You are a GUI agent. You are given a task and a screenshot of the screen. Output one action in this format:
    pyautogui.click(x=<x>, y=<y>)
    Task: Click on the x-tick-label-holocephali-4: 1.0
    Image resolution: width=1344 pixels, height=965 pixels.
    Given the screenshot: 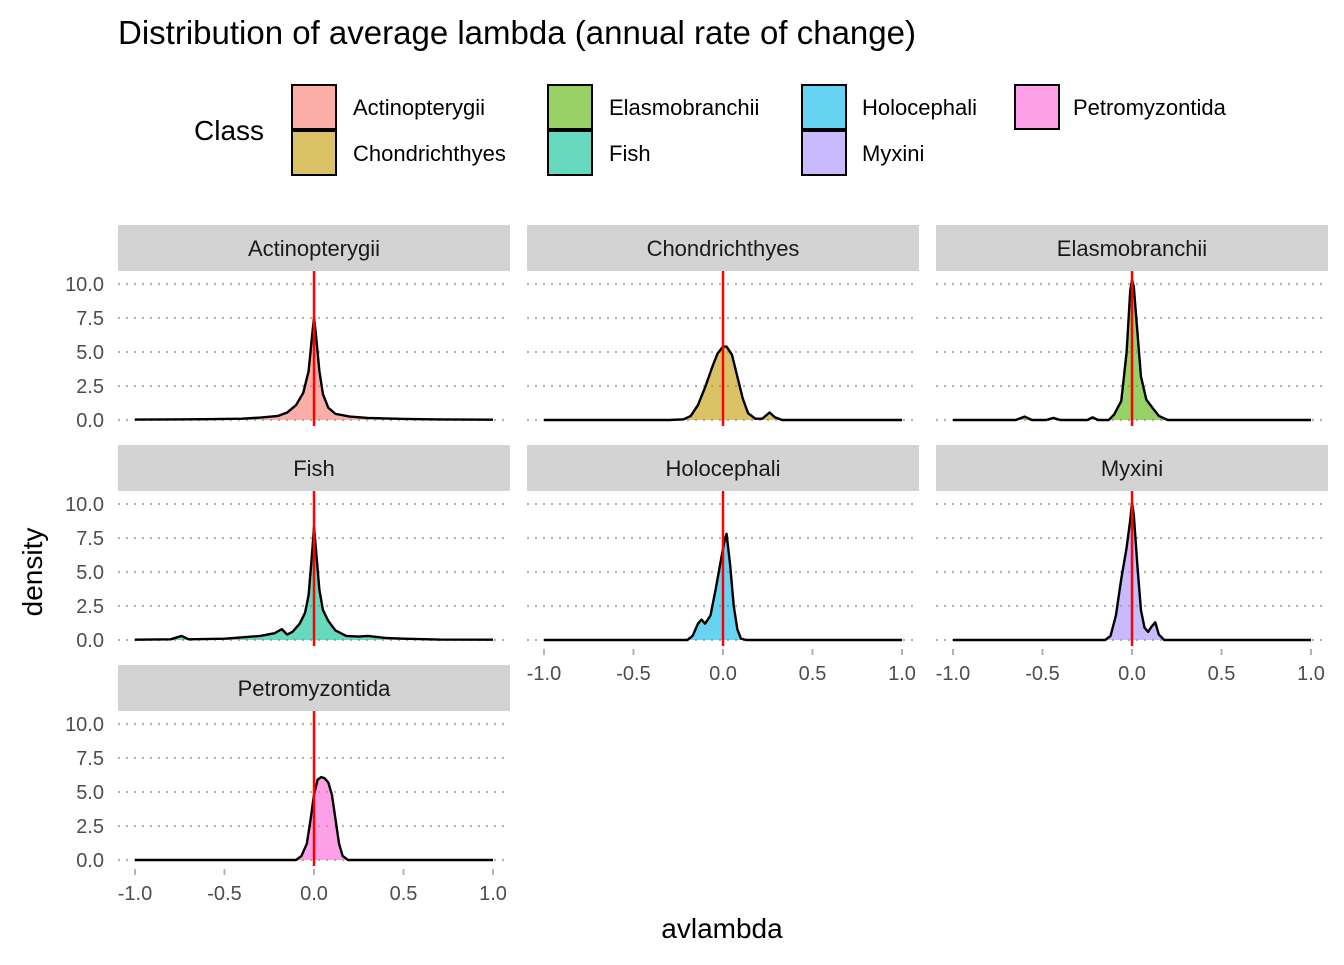 What is the action you would take?
    pyautogui.click(x=902, y=674)
    